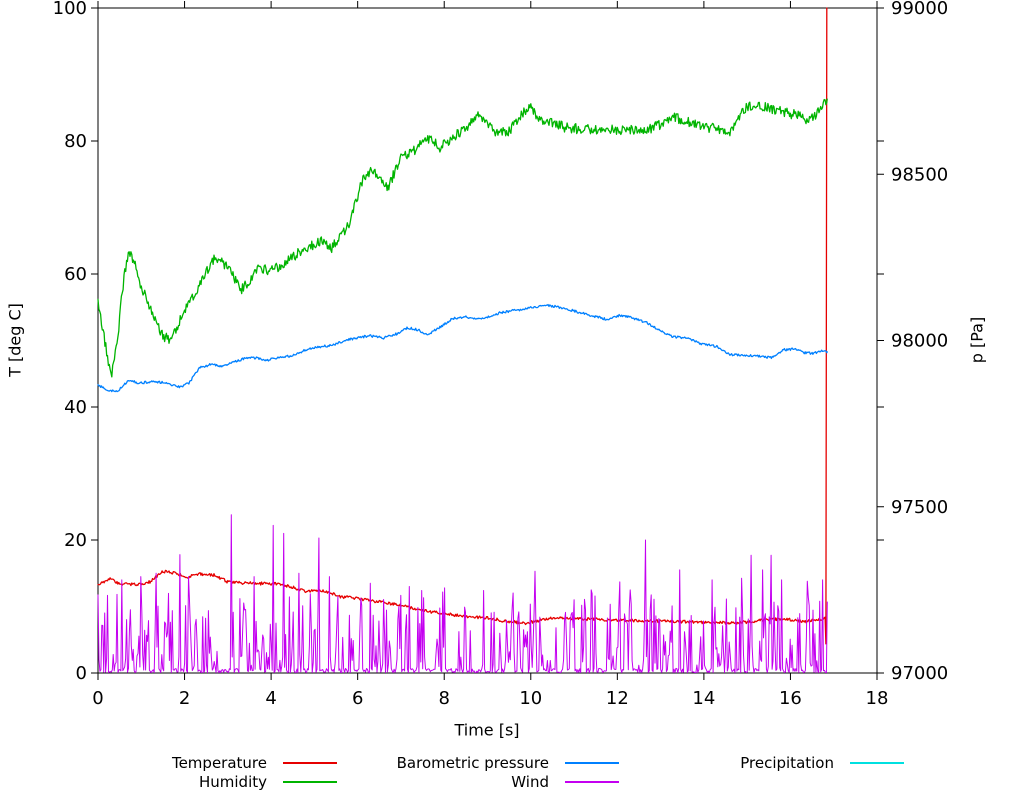 The image size is (1024, 800). What do you see at coordinates (15, 340) in the screenshot?
I see `y-axis-title: T [deg C]` at bounding box center [15, 340].